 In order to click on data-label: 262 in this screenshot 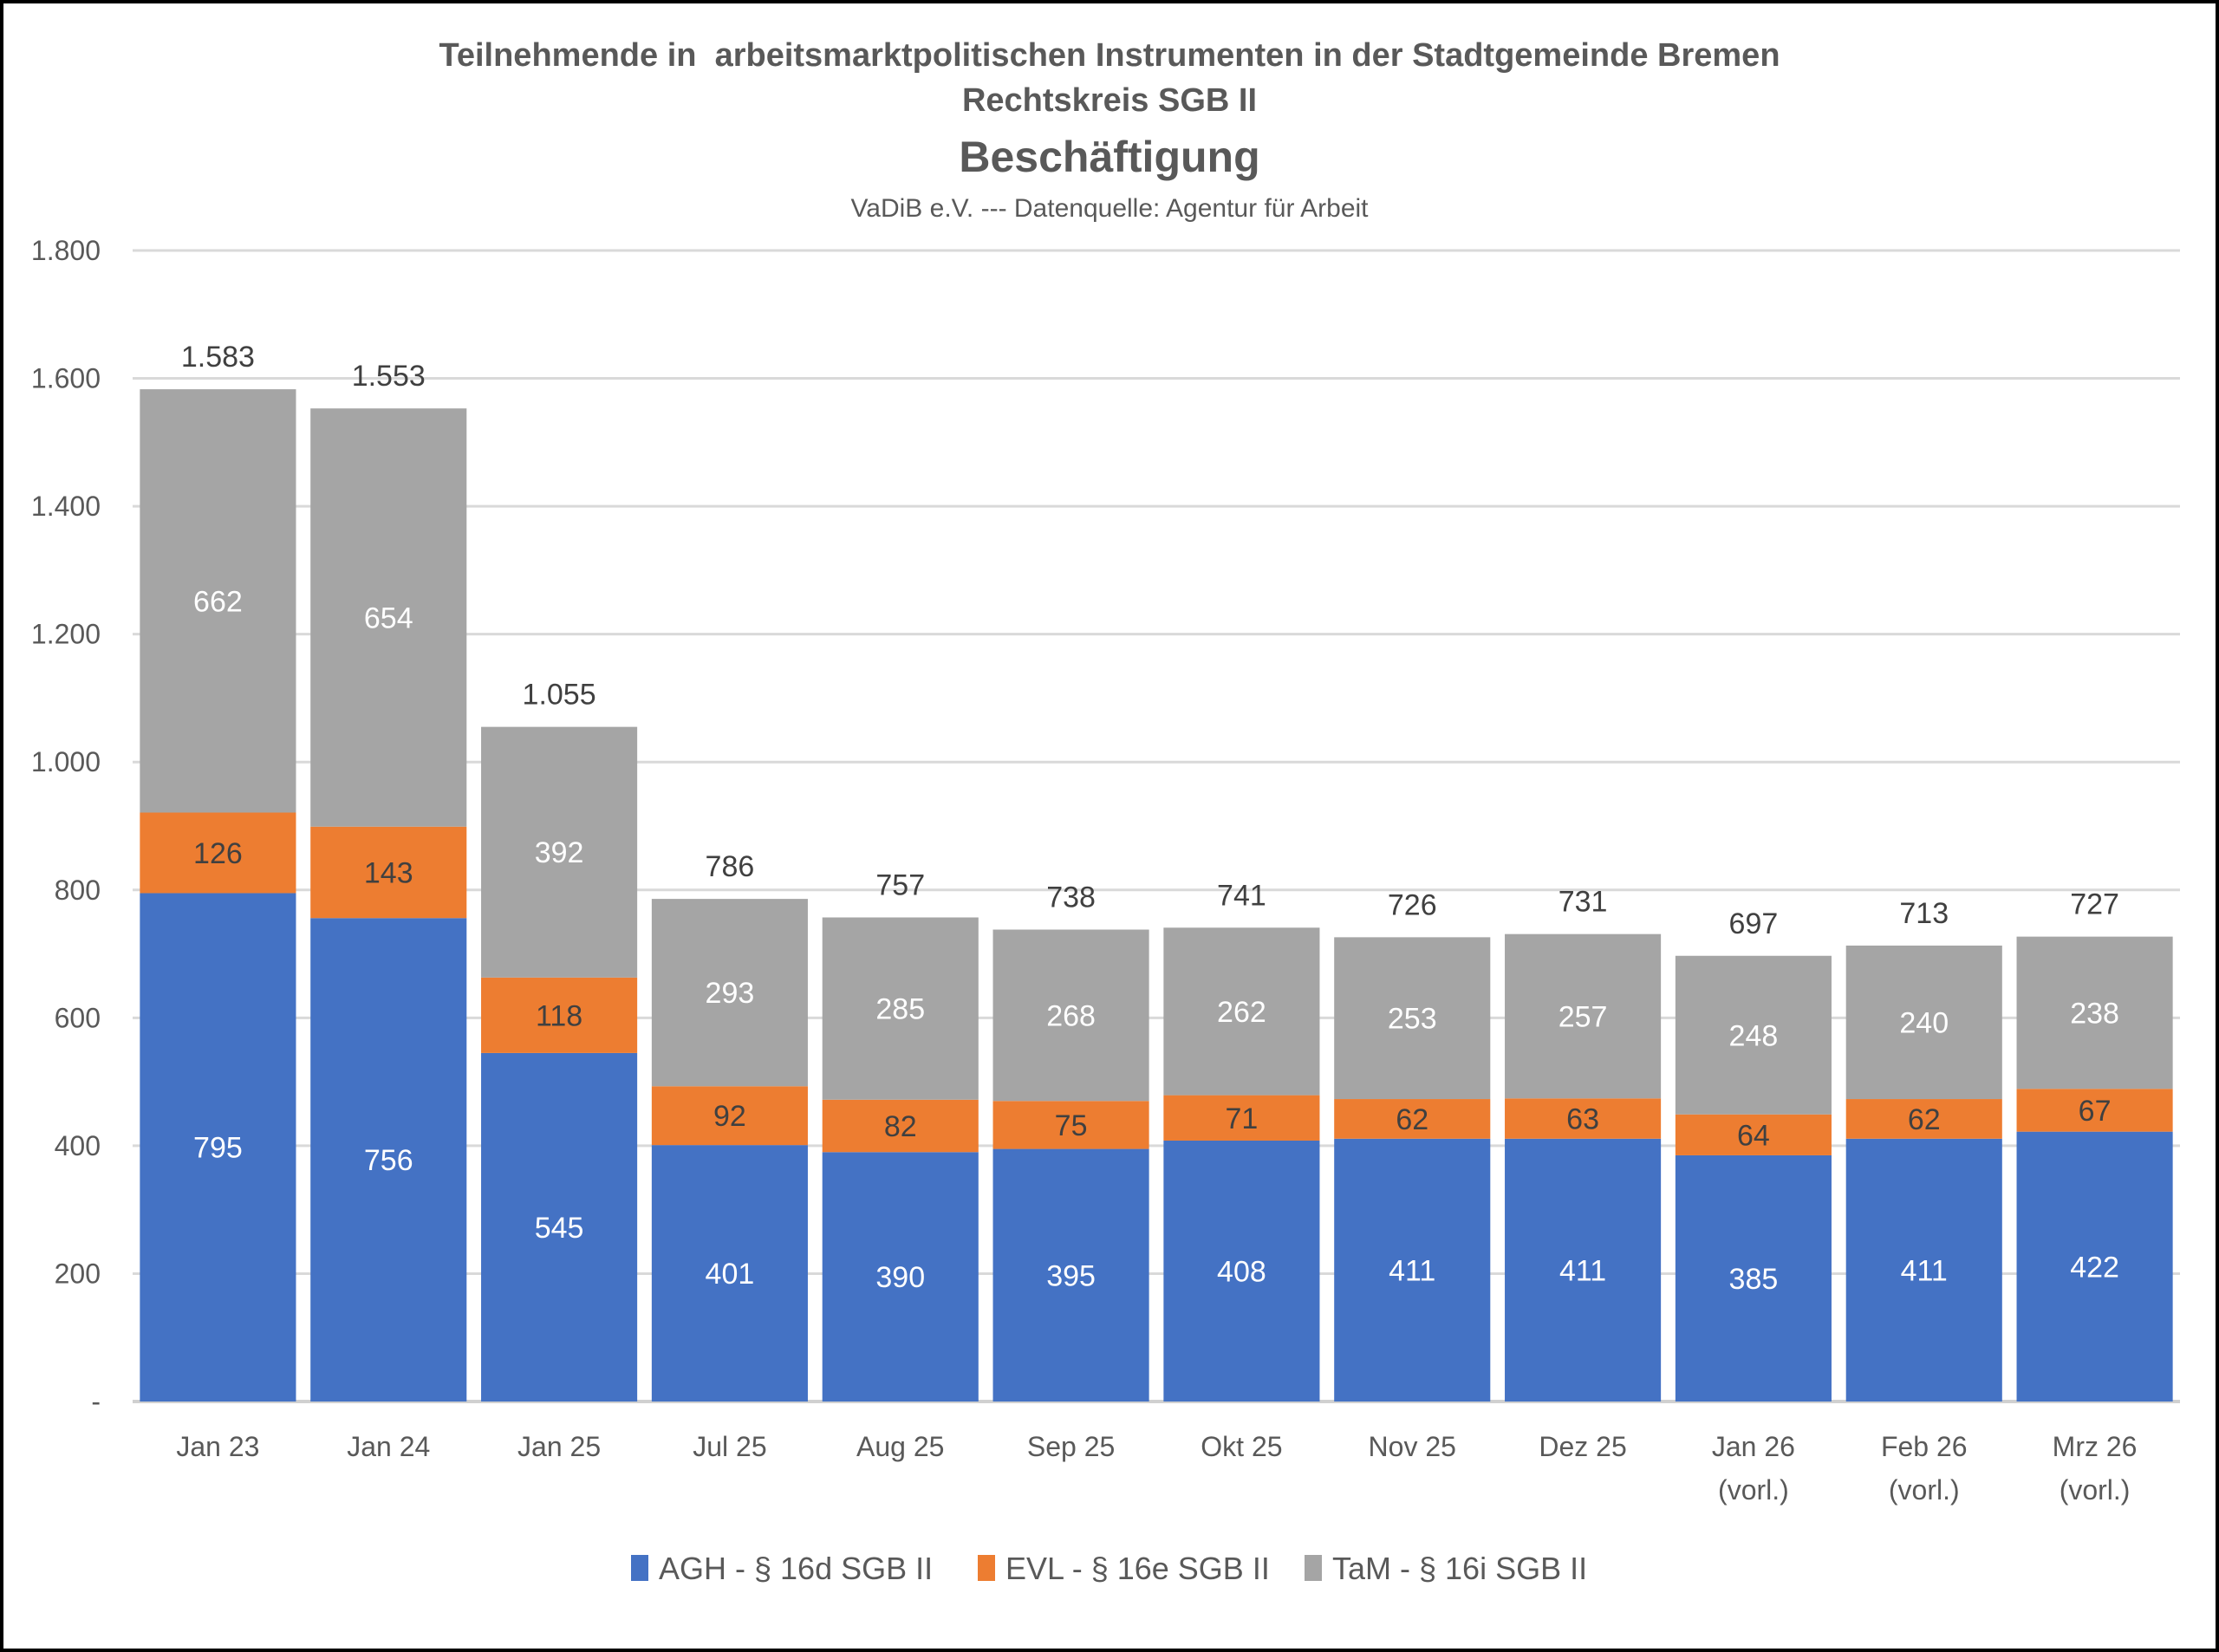, I will do `click(1241, 1012)`.